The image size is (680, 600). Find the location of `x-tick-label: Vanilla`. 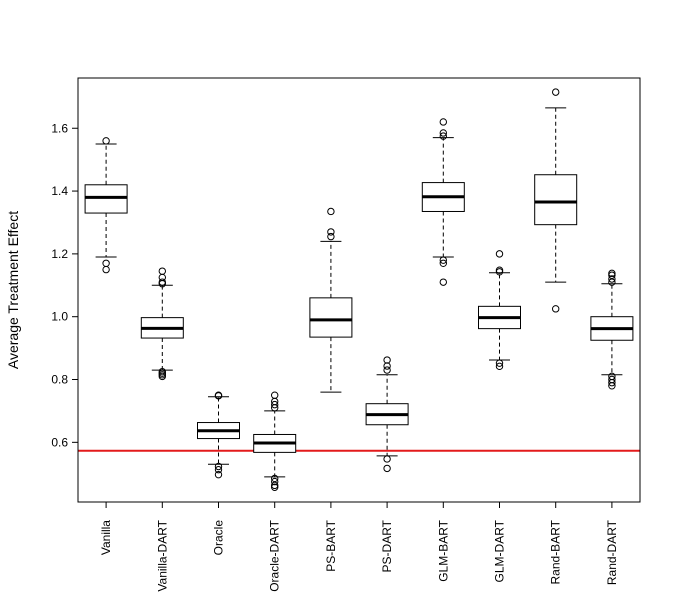

x-tick-label: Vanilla is located at coordinates (106, 537).